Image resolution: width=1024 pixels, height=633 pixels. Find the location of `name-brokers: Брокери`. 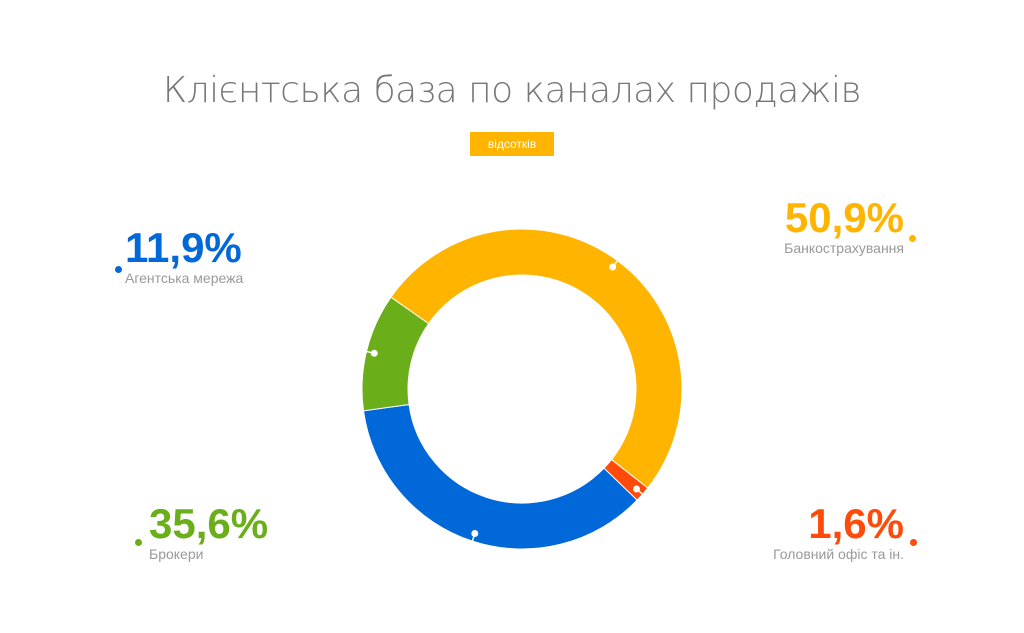

name-brokers: Брокери is located at coordinates (176, 554).